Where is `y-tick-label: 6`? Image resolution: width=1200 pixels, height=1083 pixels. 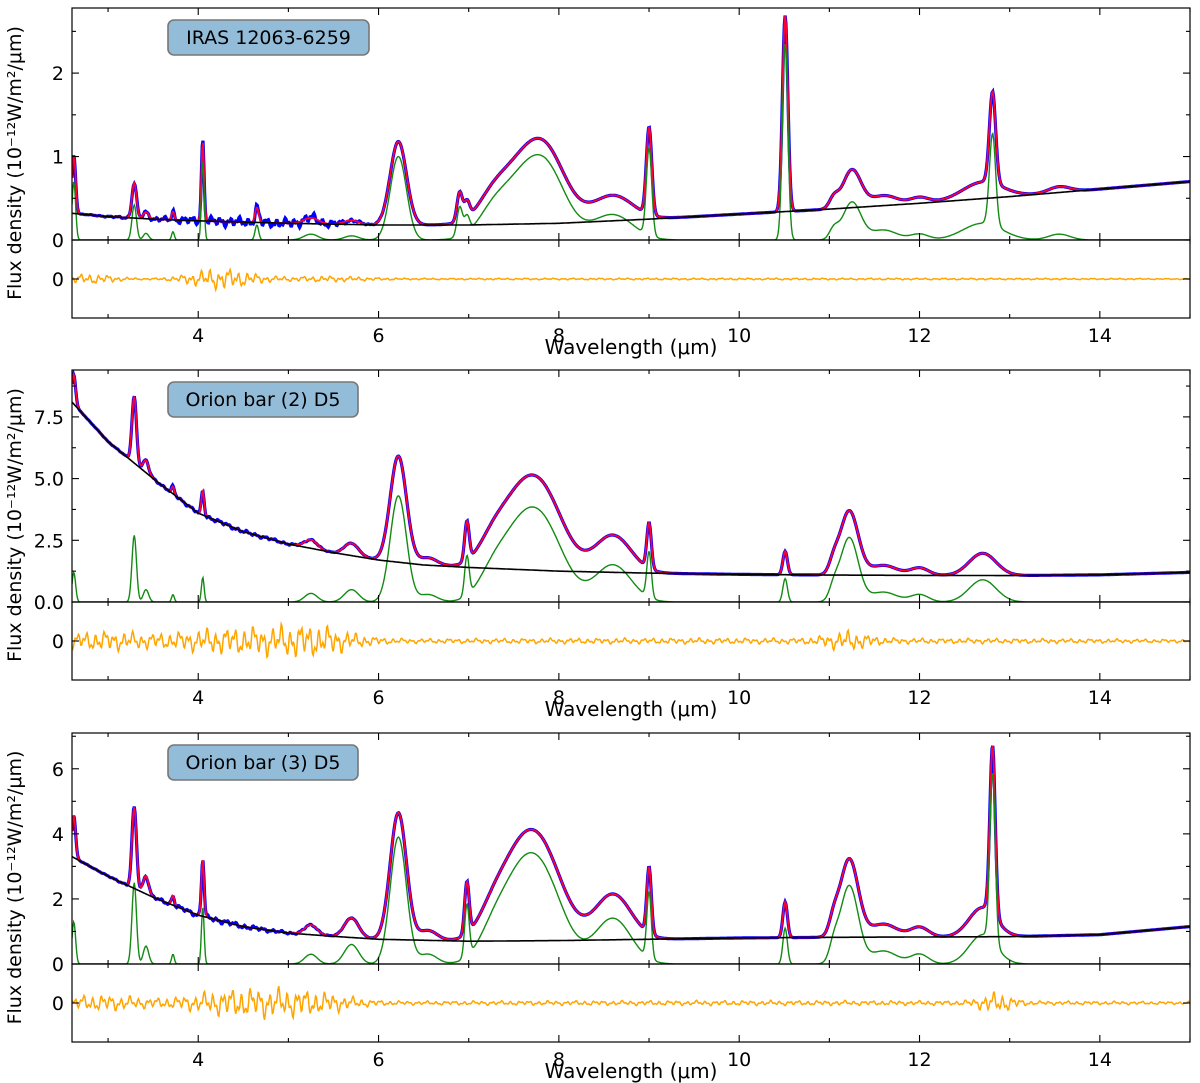 y-tick-label: 6 is located at coordinates (58, 770).